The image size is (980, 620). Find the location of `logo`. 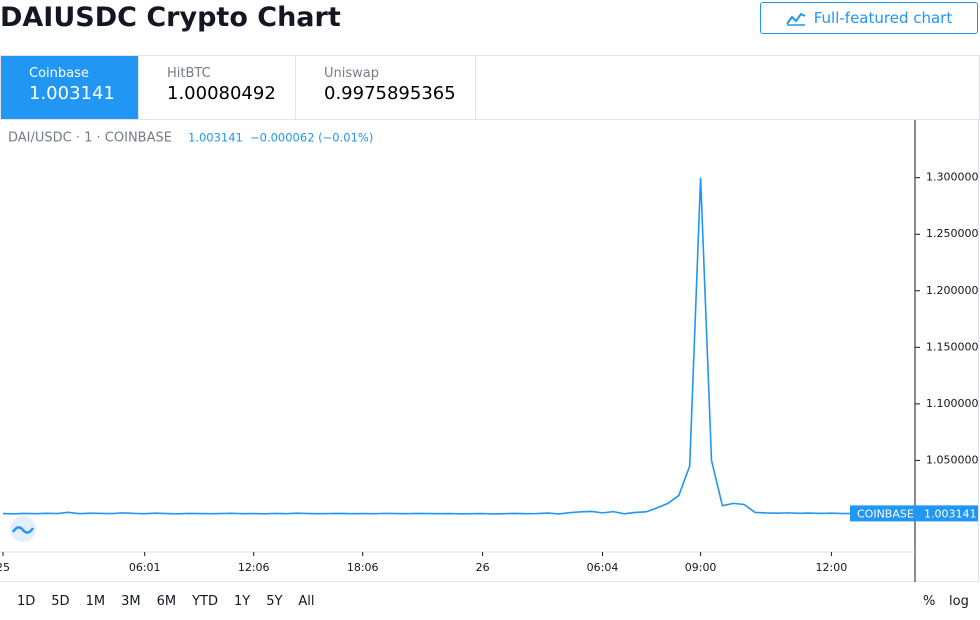

logo is located at coordinates (23, 529).